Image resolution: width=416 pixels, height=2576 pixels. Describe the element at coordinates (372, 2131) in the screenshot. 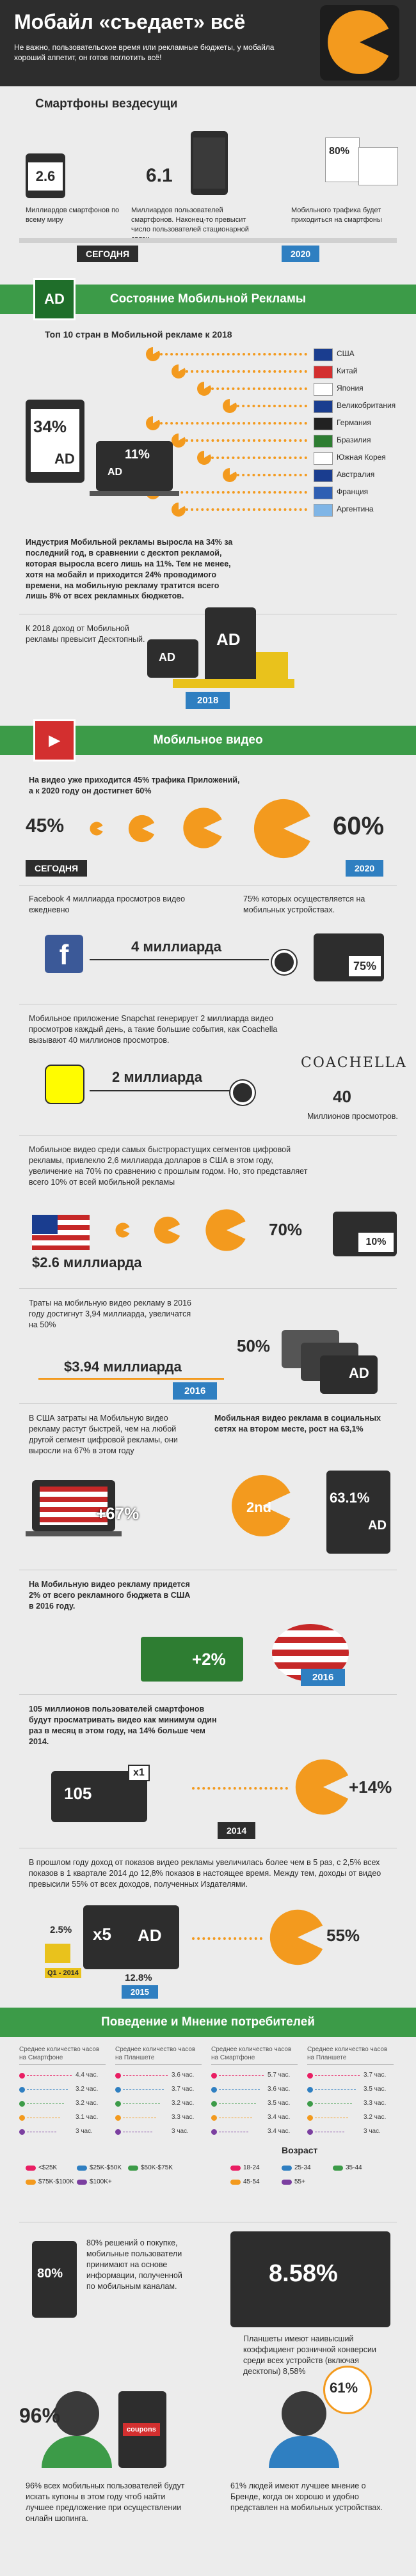

I see `cell-value: 3 час.` at that location.